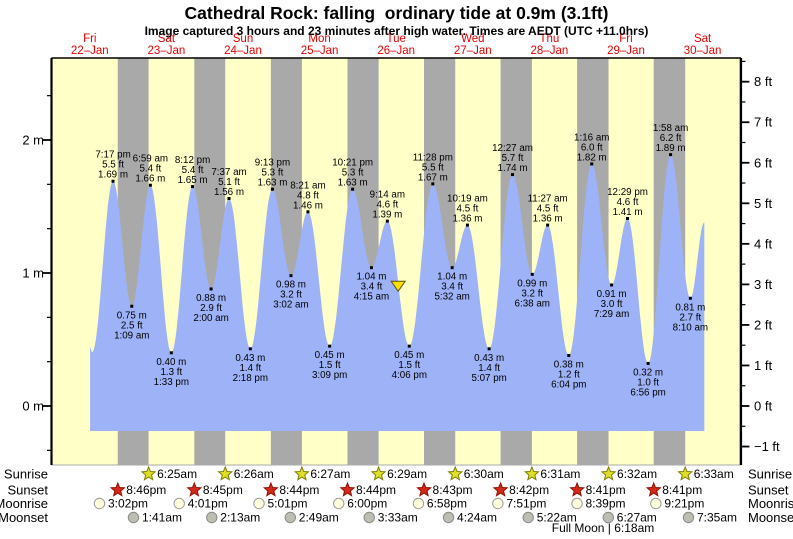  I want to click on astro-event-time: 7:51pm, so click(526, 504).